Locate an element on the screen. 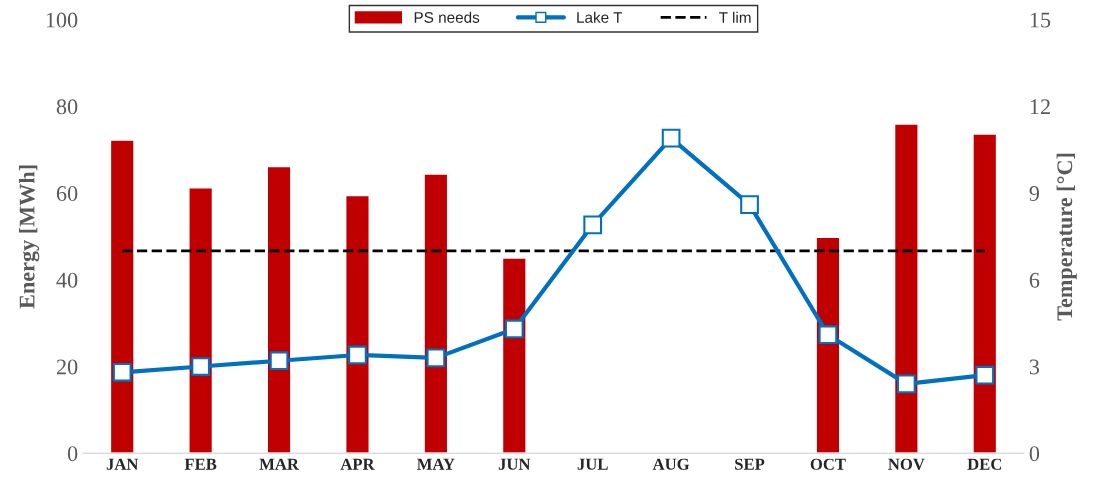 The image size is (1107, 490). y-tick-label: 60 is located at coordinates (67, 193).